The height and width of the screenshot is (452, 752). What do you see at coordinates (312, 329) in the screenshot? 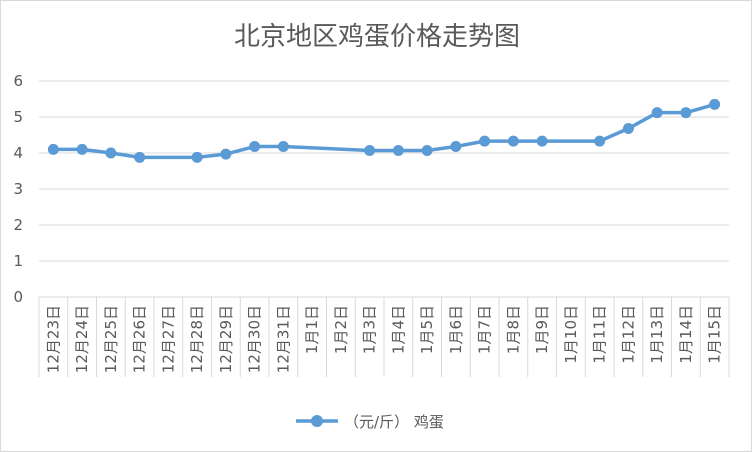
I see `x-tick-label: 1月1日` at bounding box center [312, 329].